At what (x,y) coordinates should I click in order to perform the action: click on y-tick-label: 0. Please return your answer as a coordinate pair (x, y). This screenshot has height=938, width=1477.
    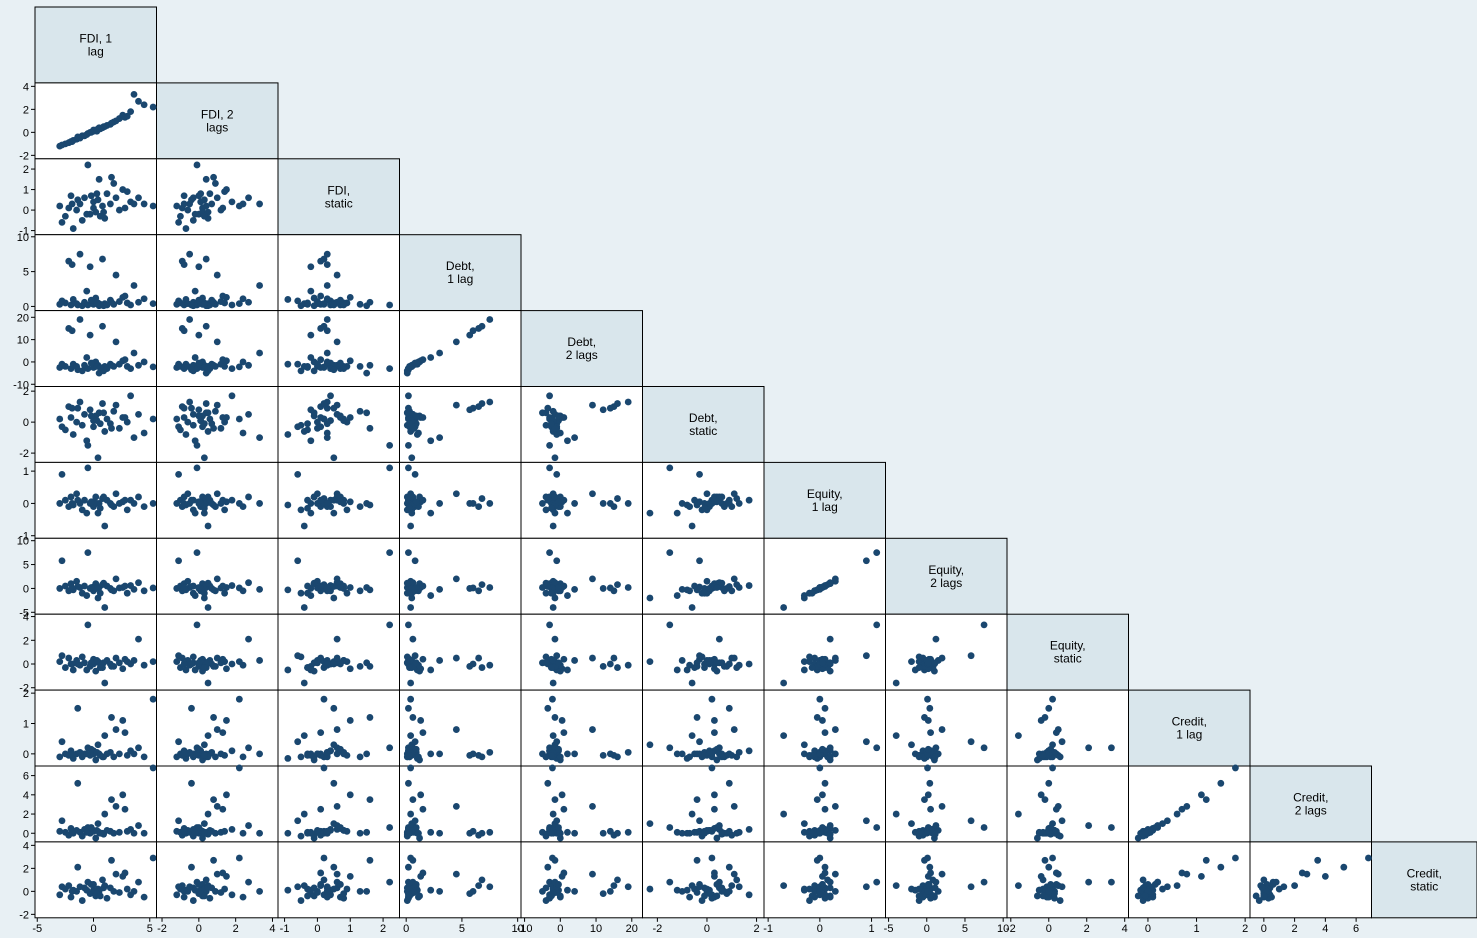
    Looking at the image, I should click on (26, 423).